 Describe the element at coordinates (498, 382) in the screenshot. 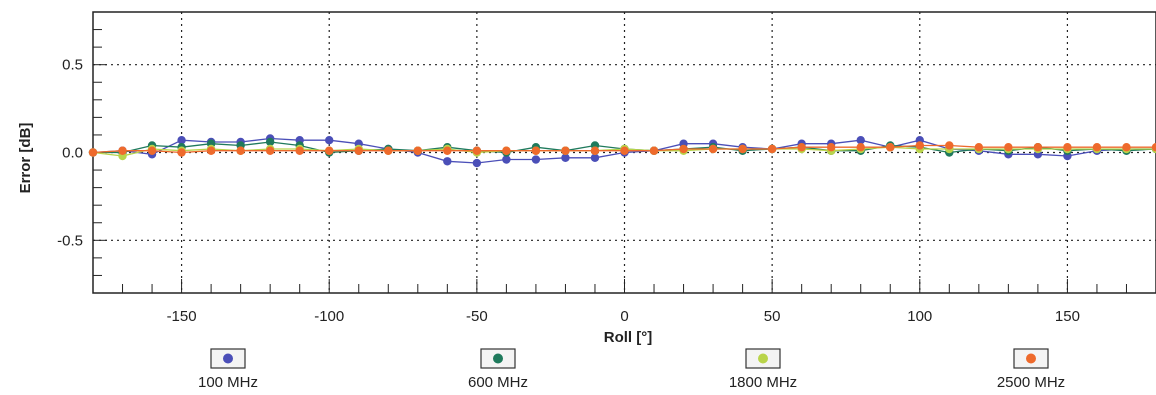

I see `legend-label: 600 MHz` at that location.